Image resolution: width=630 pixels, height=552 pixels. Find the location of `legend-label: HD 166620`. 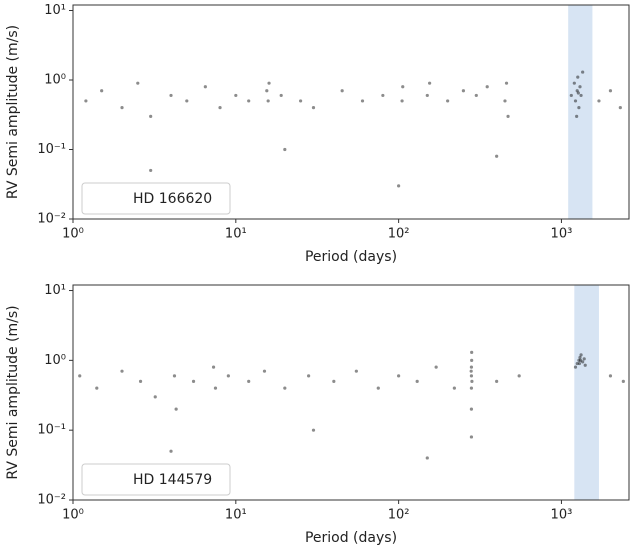

legend-label: HD 166620 is located at coordinates (172, 199).